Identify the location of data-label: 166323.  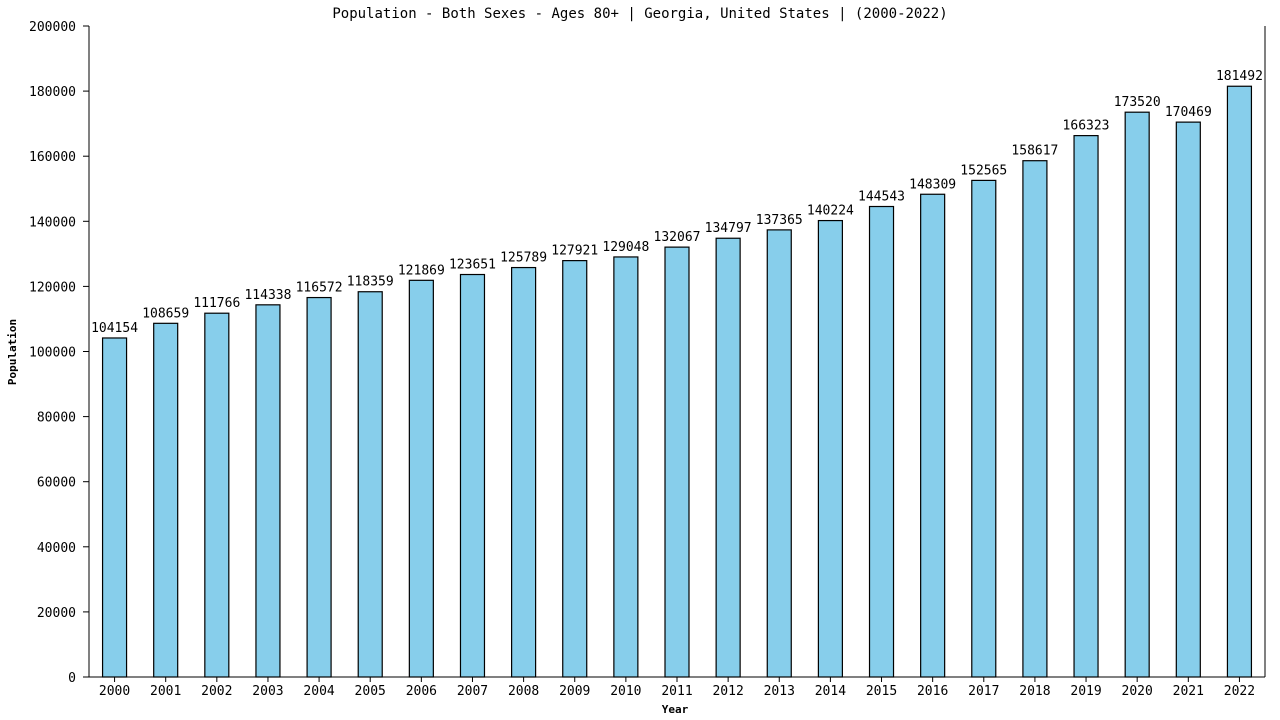
(1086, 126).